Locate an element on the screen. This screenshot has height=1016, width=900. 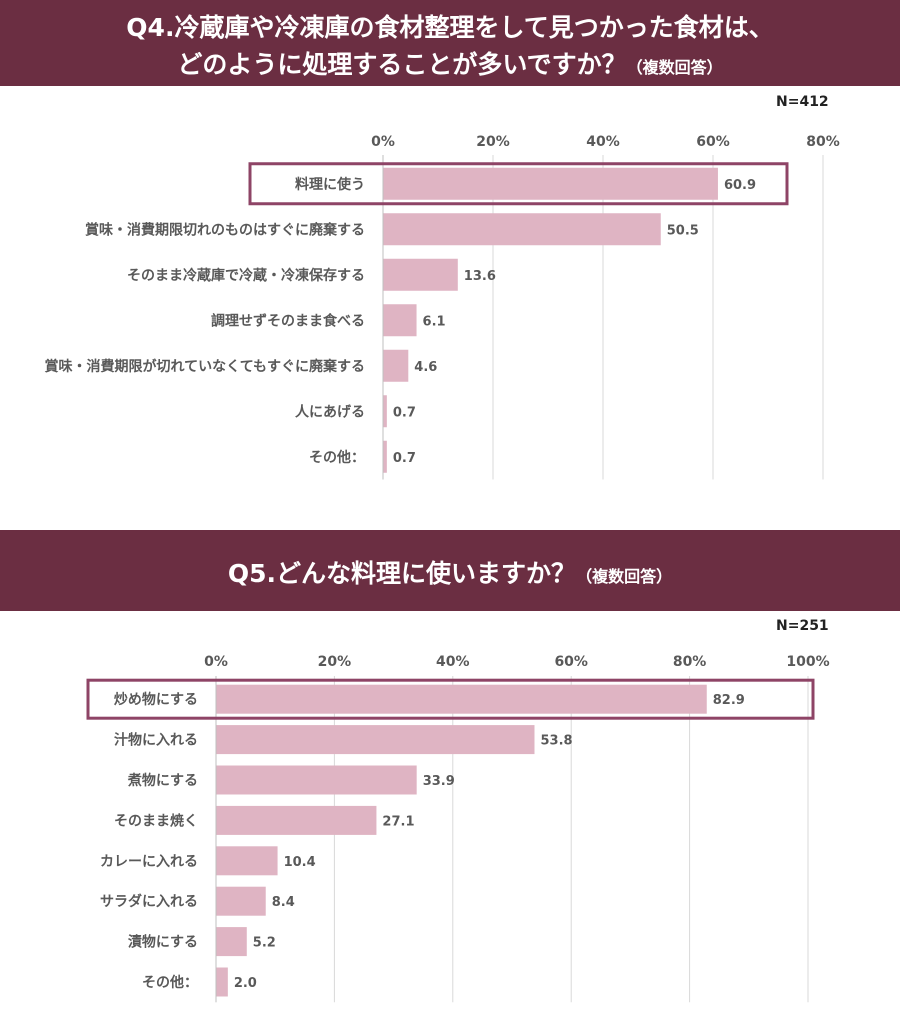
q5-value-label: 33.9 is located at coordinates (439, 781).